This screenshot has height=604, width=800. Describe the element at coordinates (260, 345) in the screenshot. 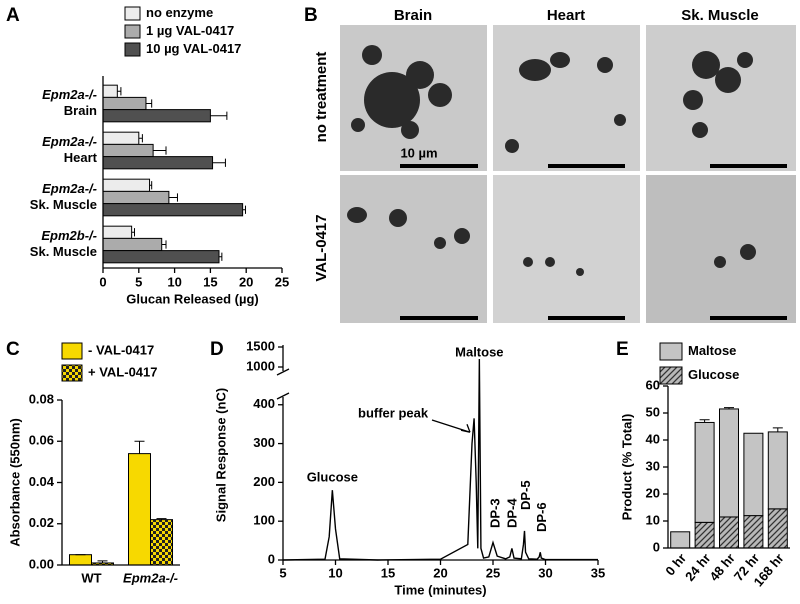

I see `y-tick-label: 1500` at that location.